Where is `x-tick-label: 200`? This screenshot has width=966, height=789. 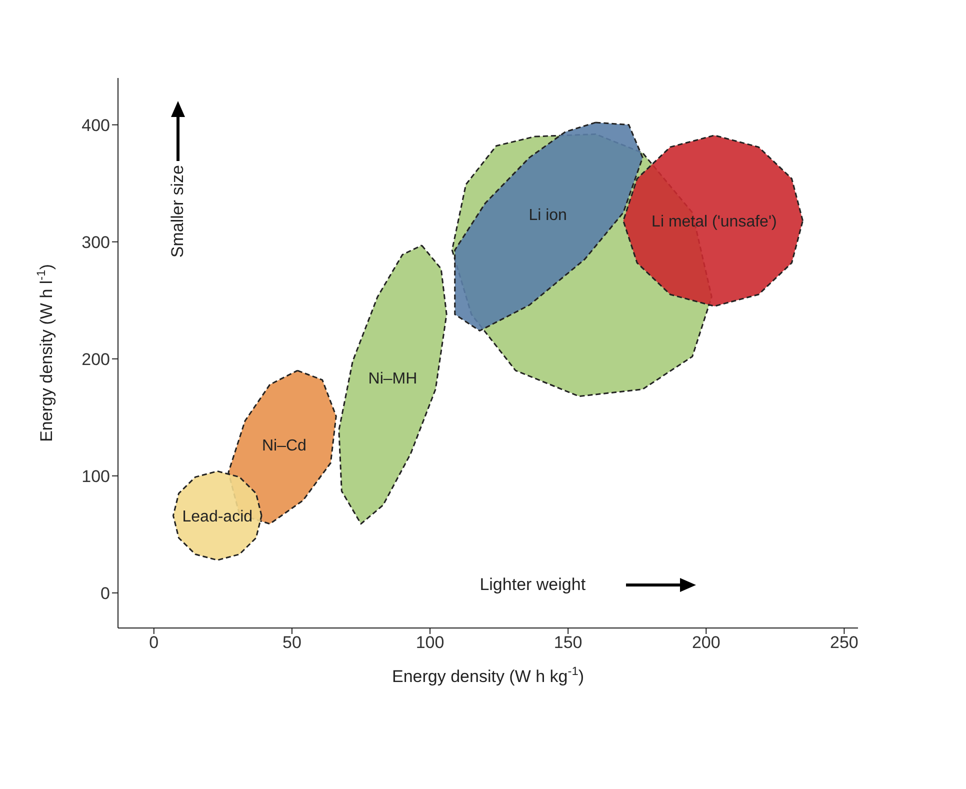 x-tick-label: 200 is located at coordinates (706, 642).